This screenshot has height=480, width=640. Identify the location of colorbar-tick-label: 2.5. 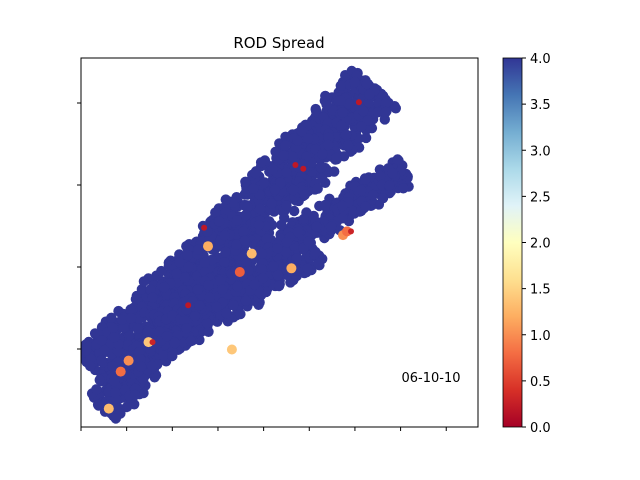
(540, 197).